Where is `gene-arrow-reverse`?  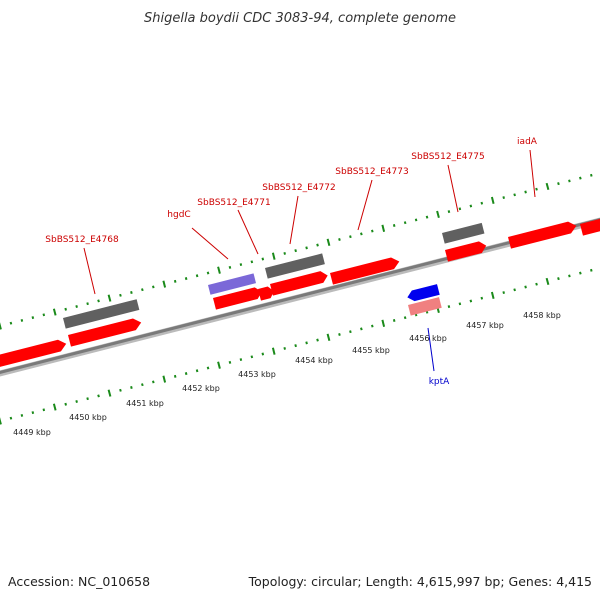 gene-arrow-reverse is located at coordinates (423, 293).